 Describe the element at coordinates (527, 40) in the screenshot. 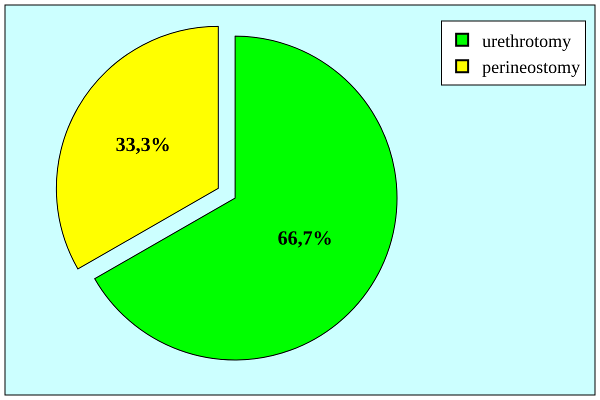

I see `legend-label: urethrotomy` at that location.